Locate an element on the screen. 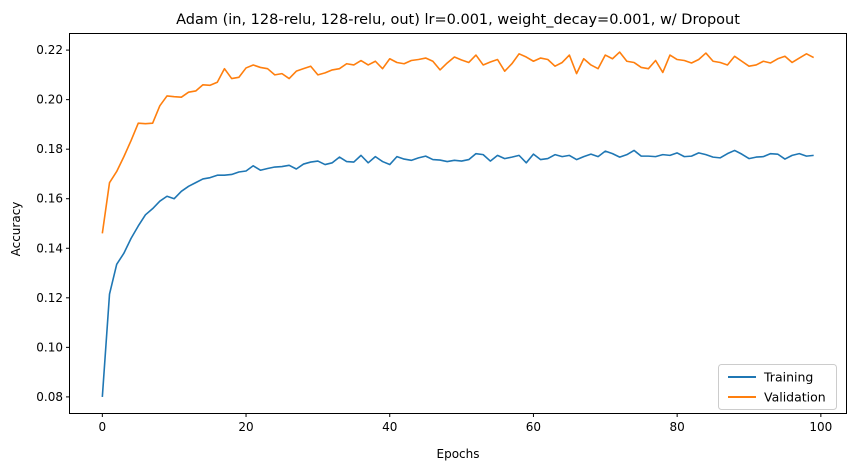 The image size is (855, 470). x-tick-label: 40 is located at coordinates (389, 427).